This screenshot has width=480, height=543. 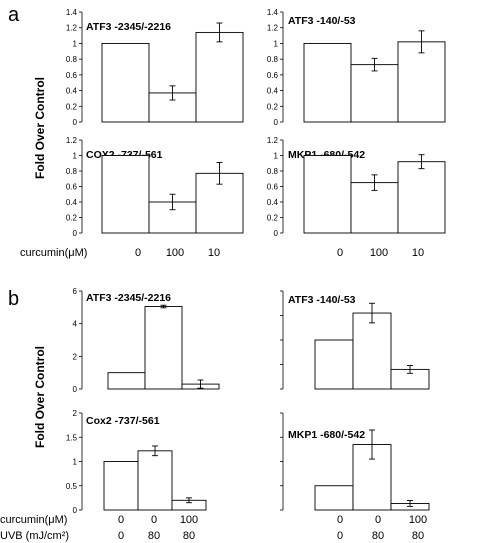 What do you see at coordinates (14, 15) in the screenshot?
I see `panel-a-label: a` at bounding box center [14, 15].